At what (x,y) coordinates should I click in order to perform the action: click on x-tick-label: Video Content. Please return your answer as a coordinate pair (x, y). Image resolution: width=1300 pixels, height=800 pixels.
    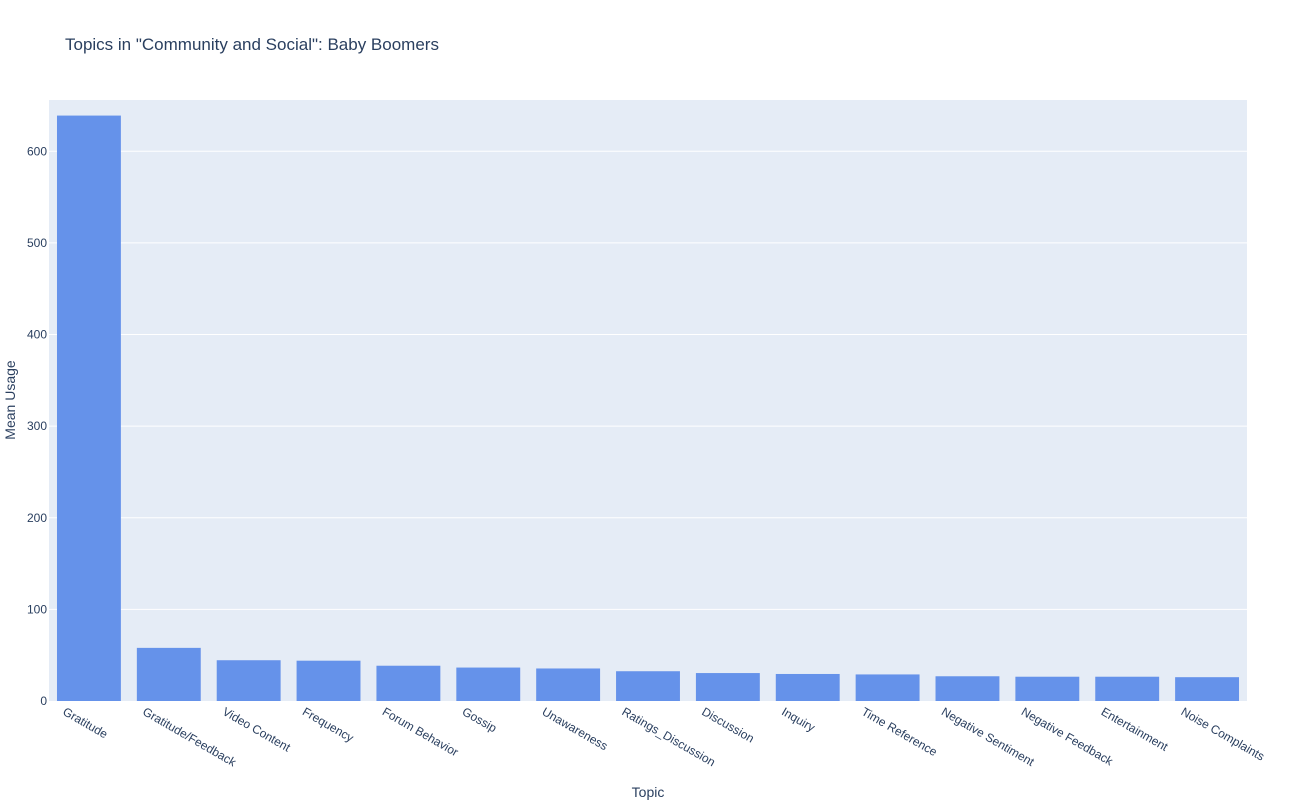
    Looking at the image, I should click on (256, 729).